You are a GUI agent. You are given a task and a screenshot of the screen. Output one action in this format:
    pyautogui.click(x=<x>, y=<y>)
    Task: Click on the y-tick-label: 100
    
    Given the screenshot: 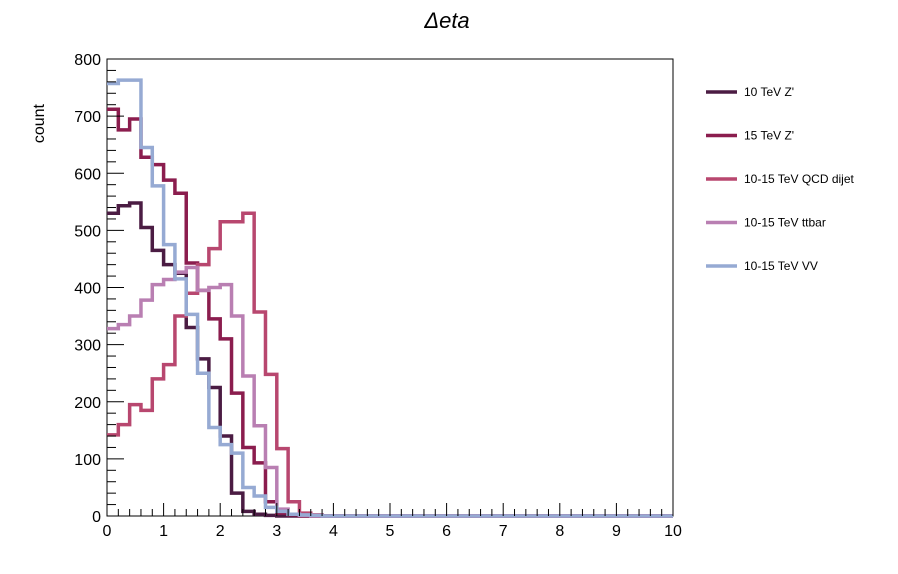 What is the action you would take?
    pyautogui.click(x=87, y=460)
    